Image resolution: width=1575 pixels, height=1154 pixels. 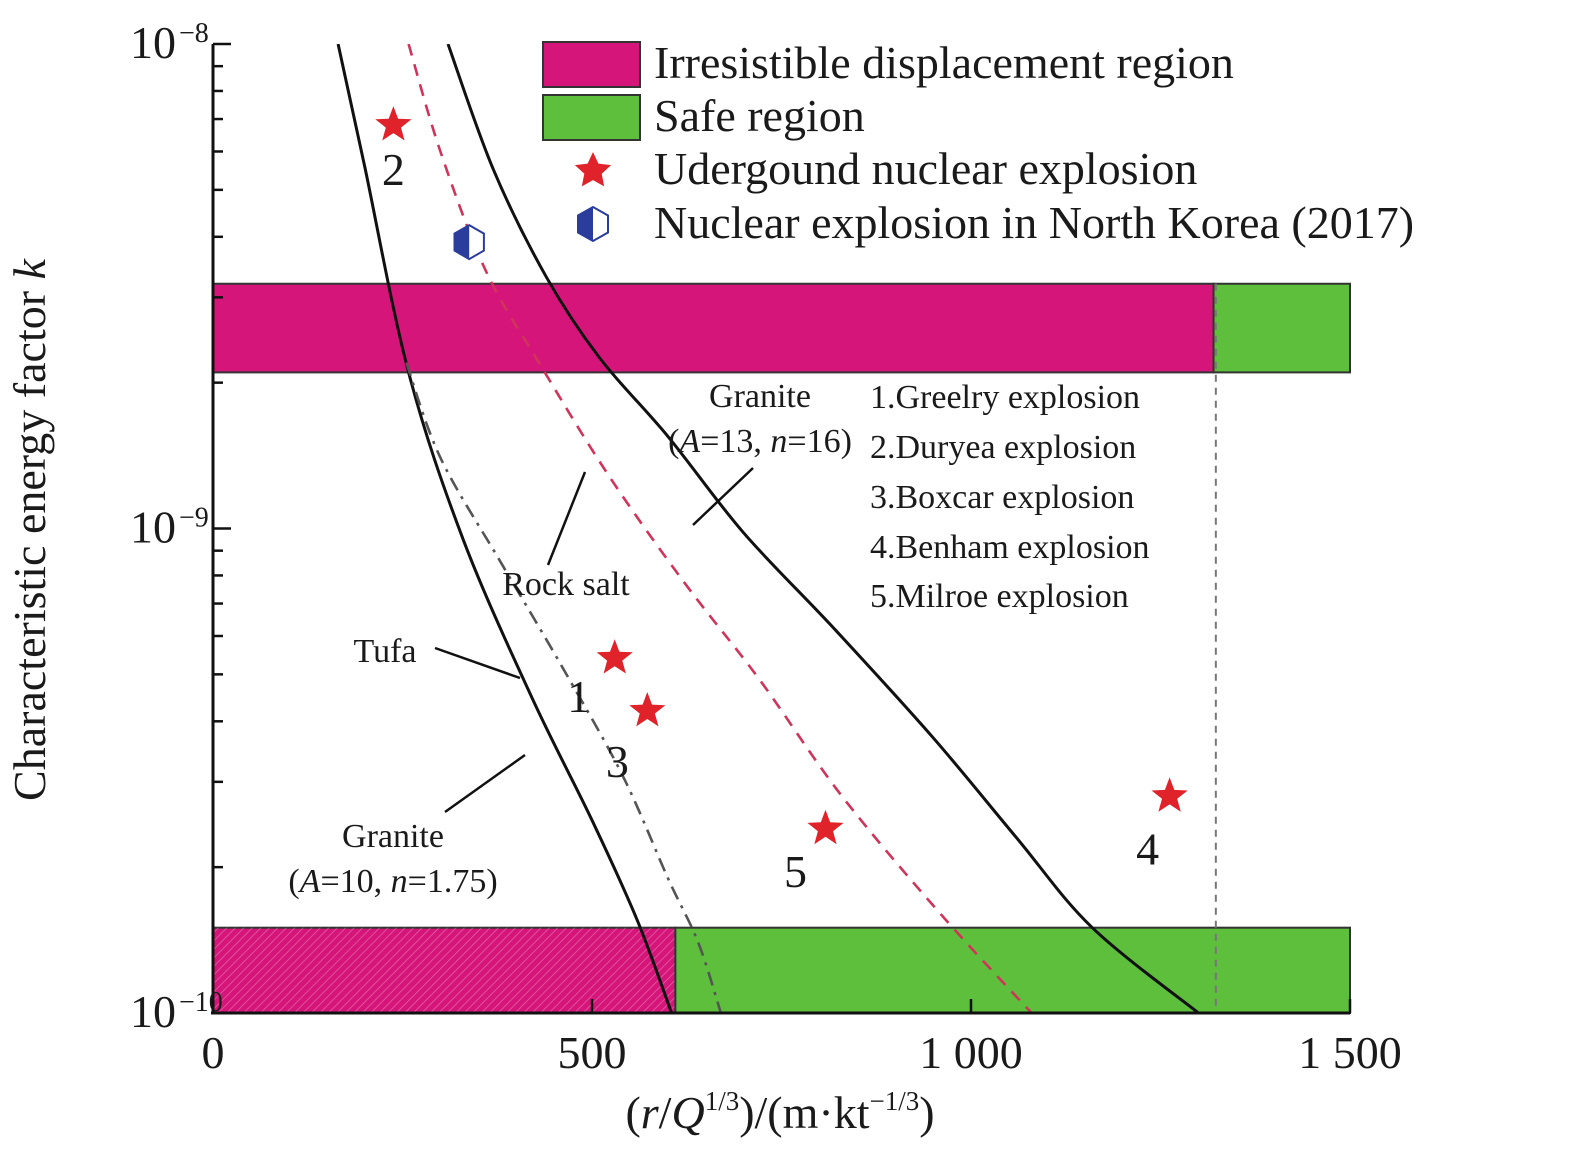 What do you see at coordinates (971, 1052) in the screenshot?
I see `x-tick-label: 1 000` at bounding box center [971, 1052].